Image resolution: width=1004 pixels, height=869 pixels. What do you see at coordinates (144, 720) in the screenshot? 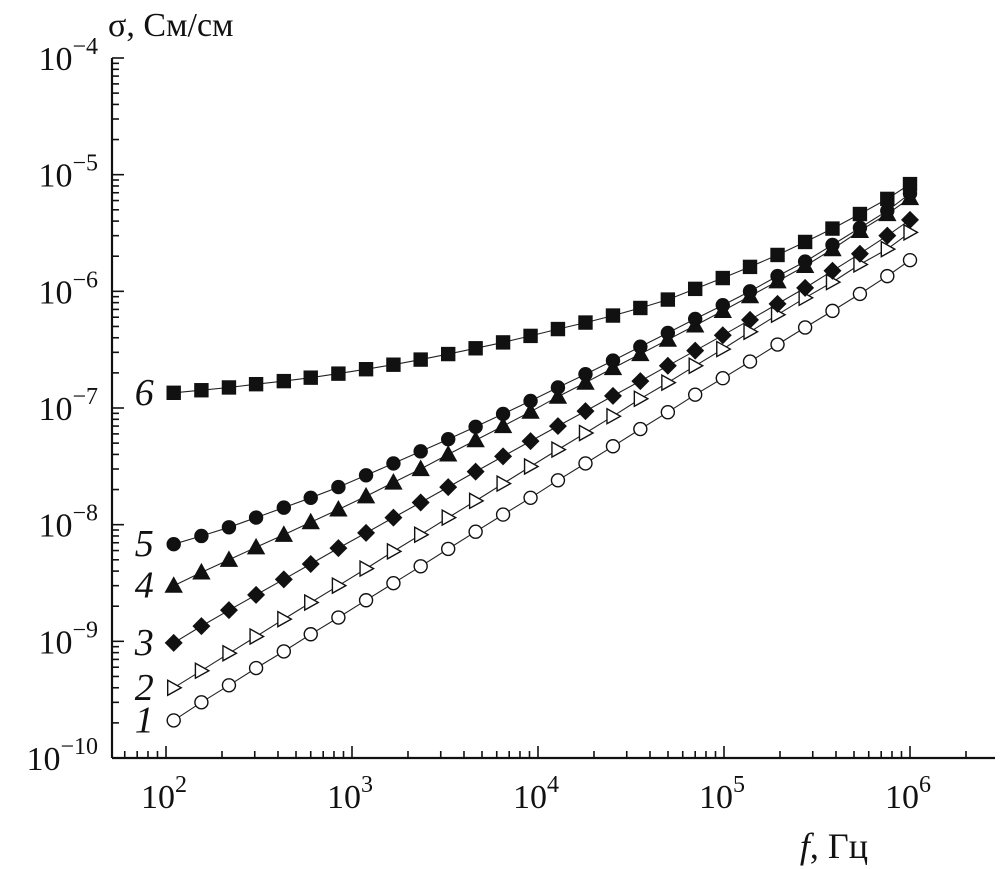
I see `curve-label-1: 1` at bounding box center [144, 720].